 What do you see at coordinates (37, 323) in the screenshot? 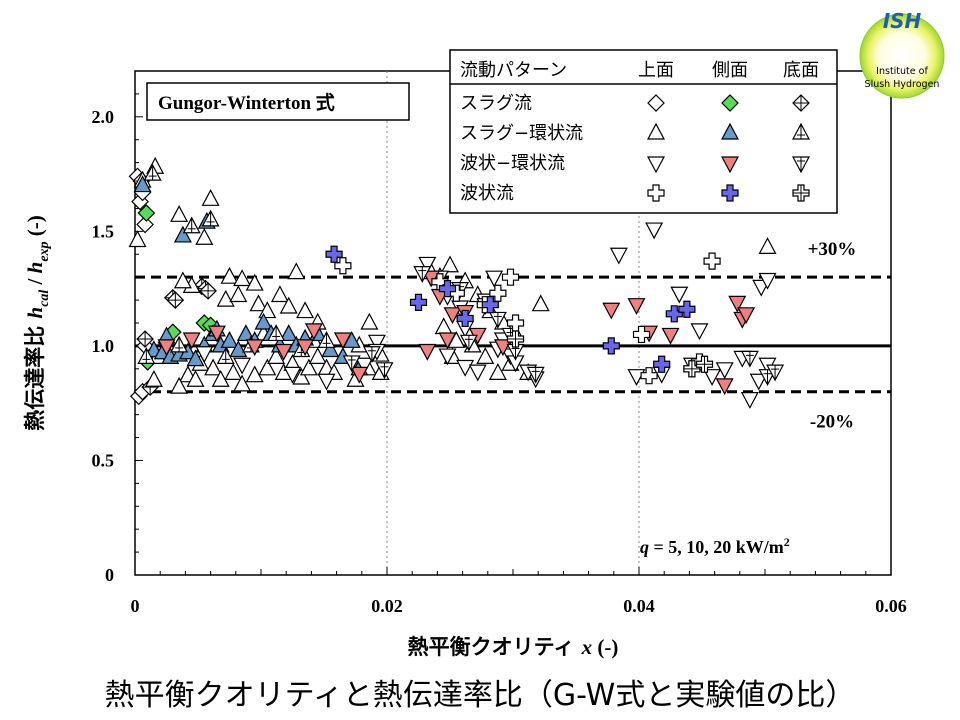
I see `y-axis-label: 熱伝達率比 hcal / hexp (-)` at bounding box center [37, 323].